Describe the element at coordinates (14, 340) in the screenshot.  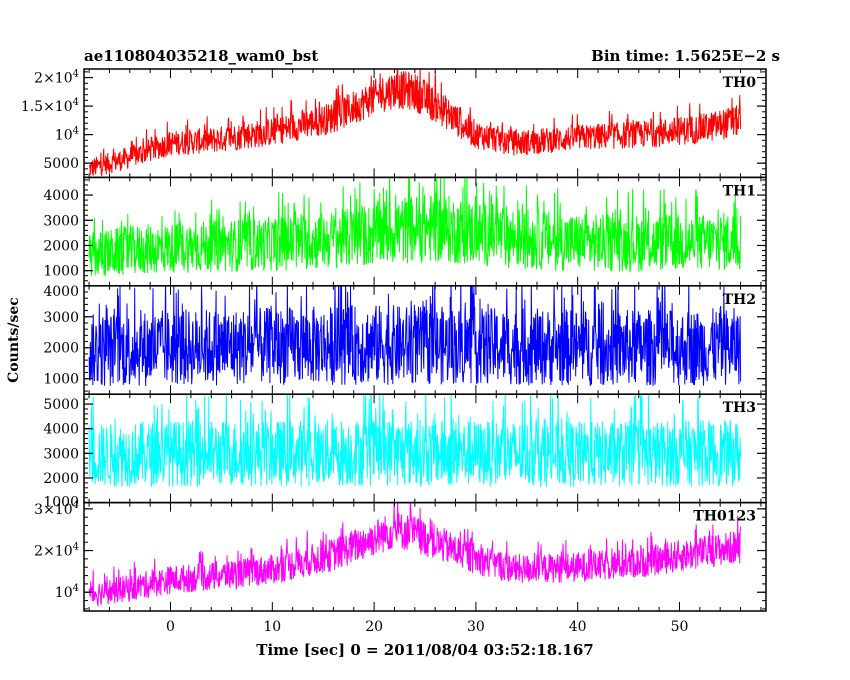
I see `y-axis-label: Counts/sec` at that location.